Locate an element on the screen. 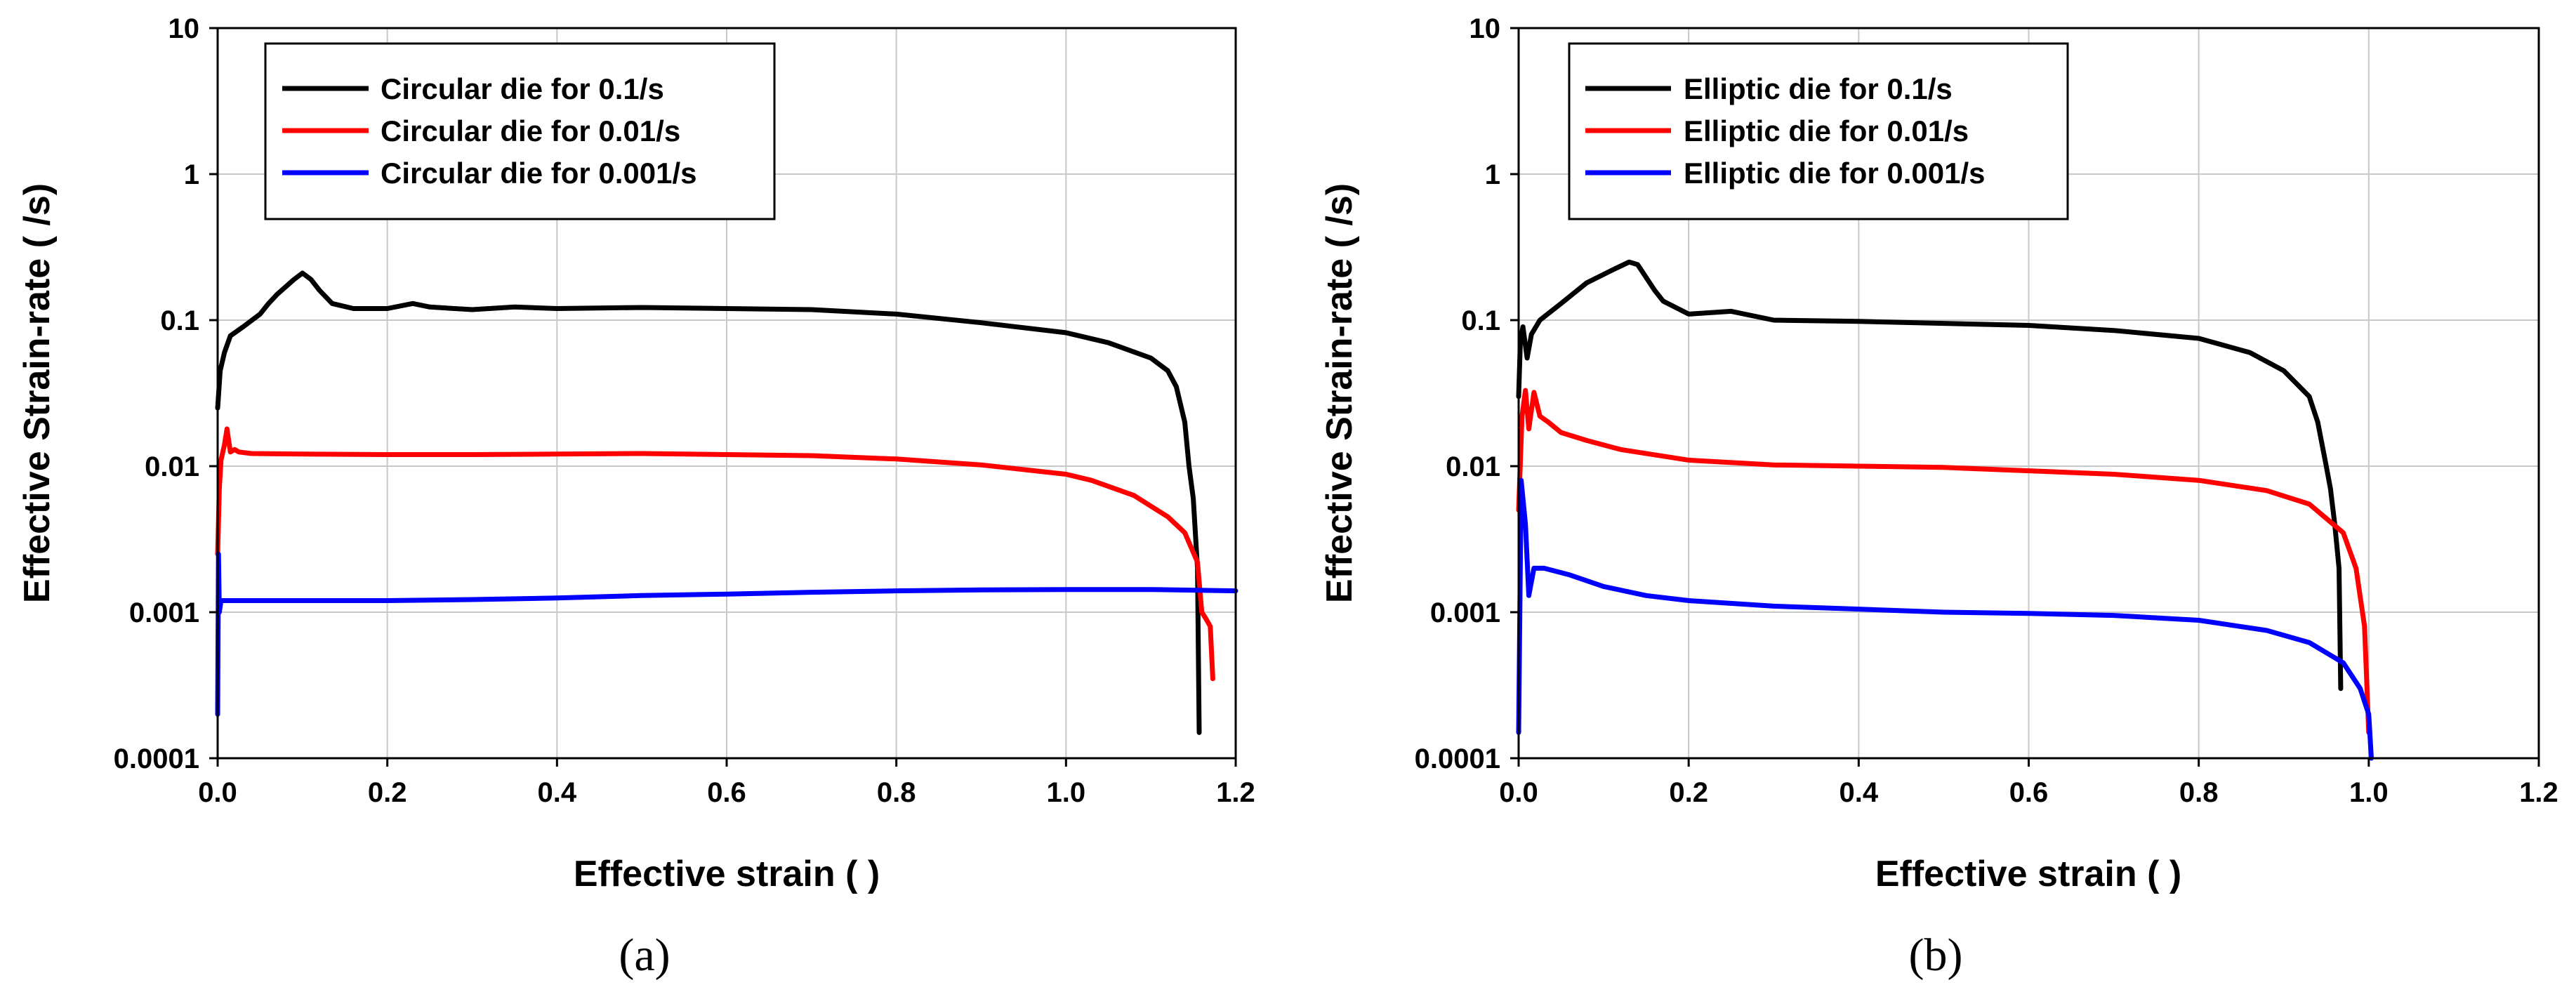 This screenshot has height=992, width=2576. x-tick-label-a-0: 0.0 is located at coordinates (217, 792).